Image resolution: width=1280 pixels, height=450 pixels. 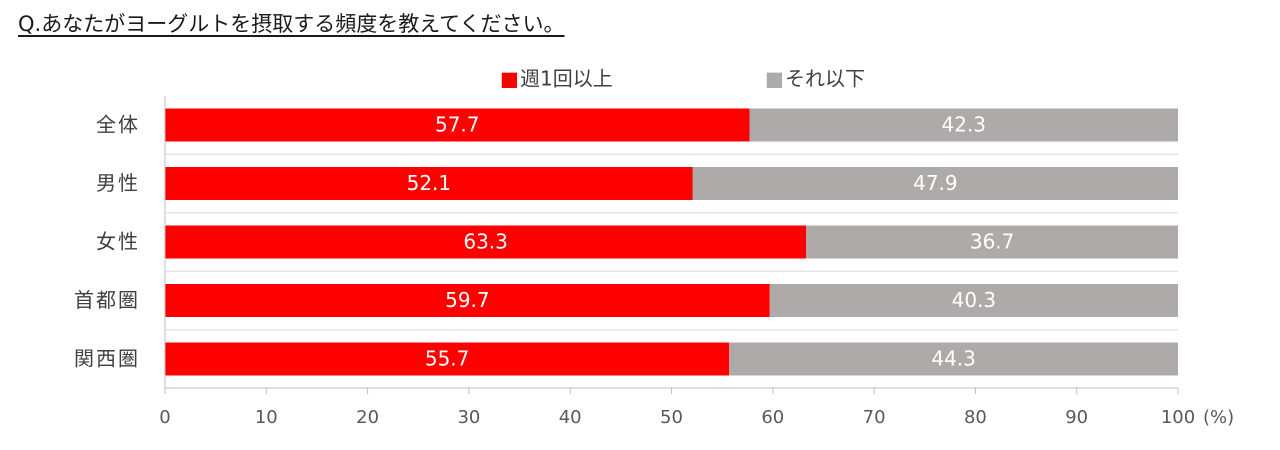 What do you see at coordinates (1218, 417) in the screenshot?
I see `x-unit-label: (%)` at bounding box center [1218, 417].